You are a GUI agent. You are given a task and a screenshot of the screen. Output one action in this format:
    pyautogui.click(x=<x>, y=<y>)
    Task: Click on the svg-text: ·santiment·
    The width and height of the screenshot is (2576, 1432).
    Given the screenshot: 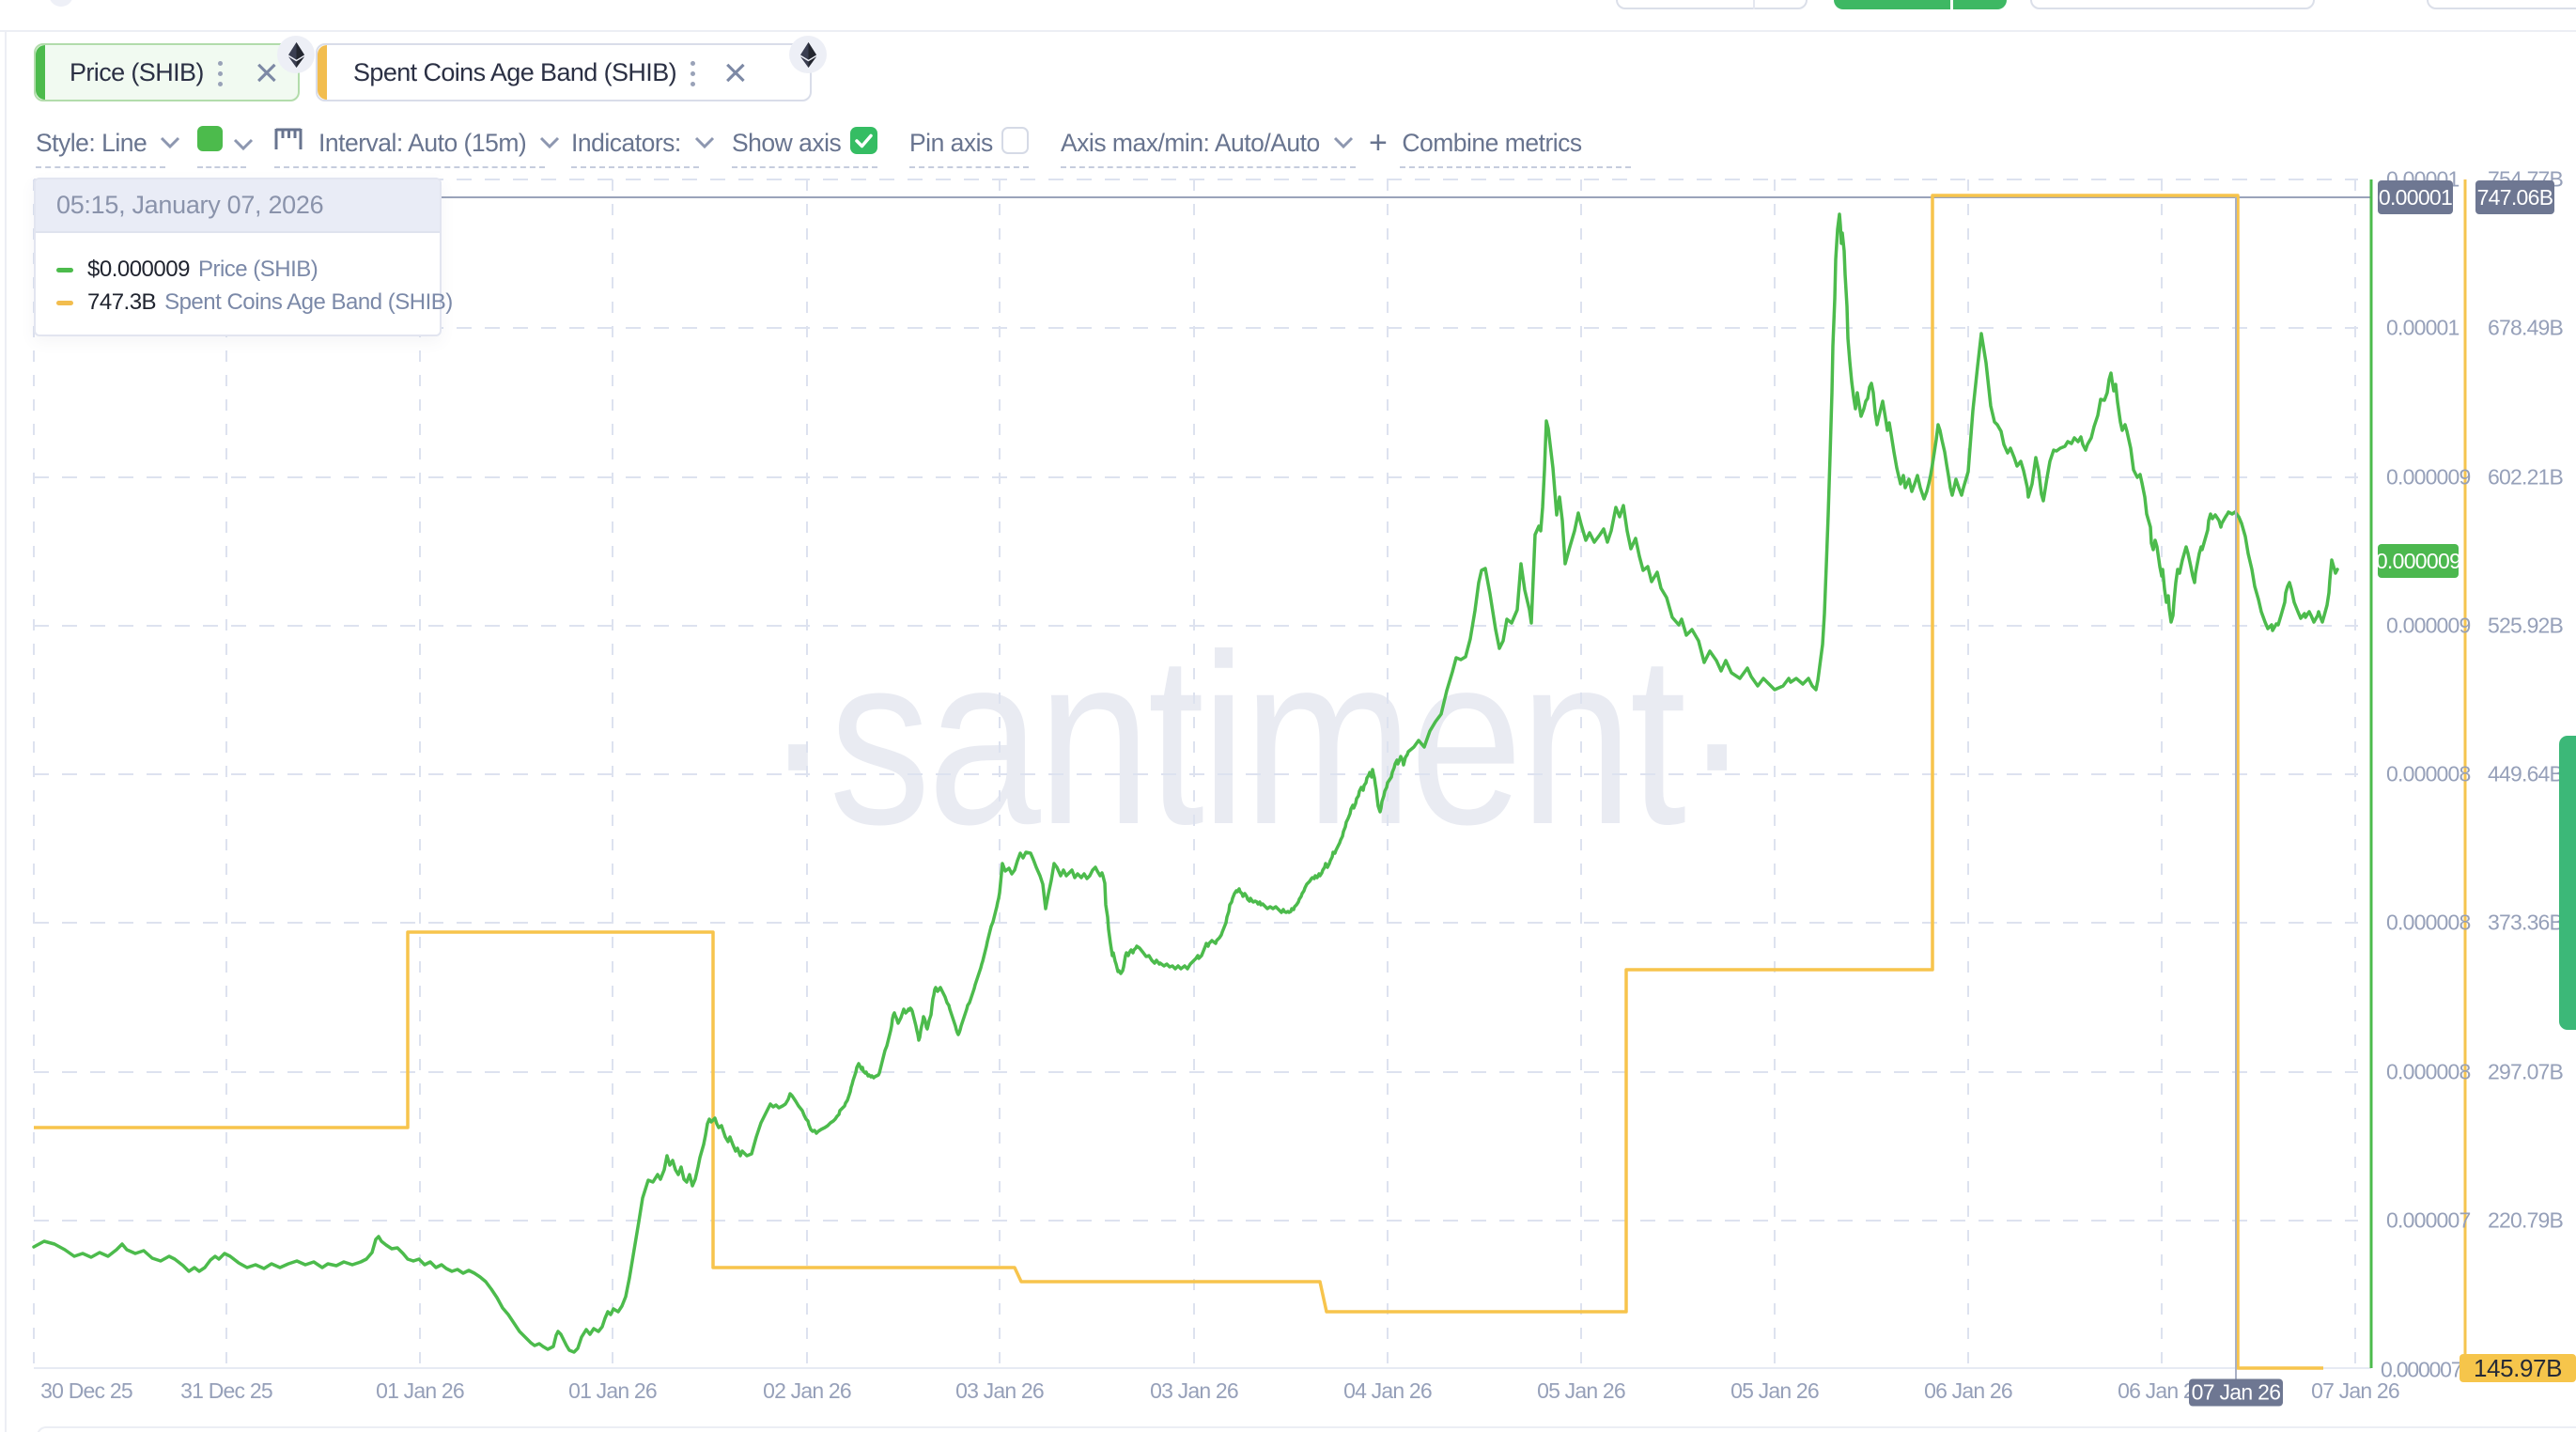 What is the action you would take?
    pyautogui.click(x=1256, y=739)
    